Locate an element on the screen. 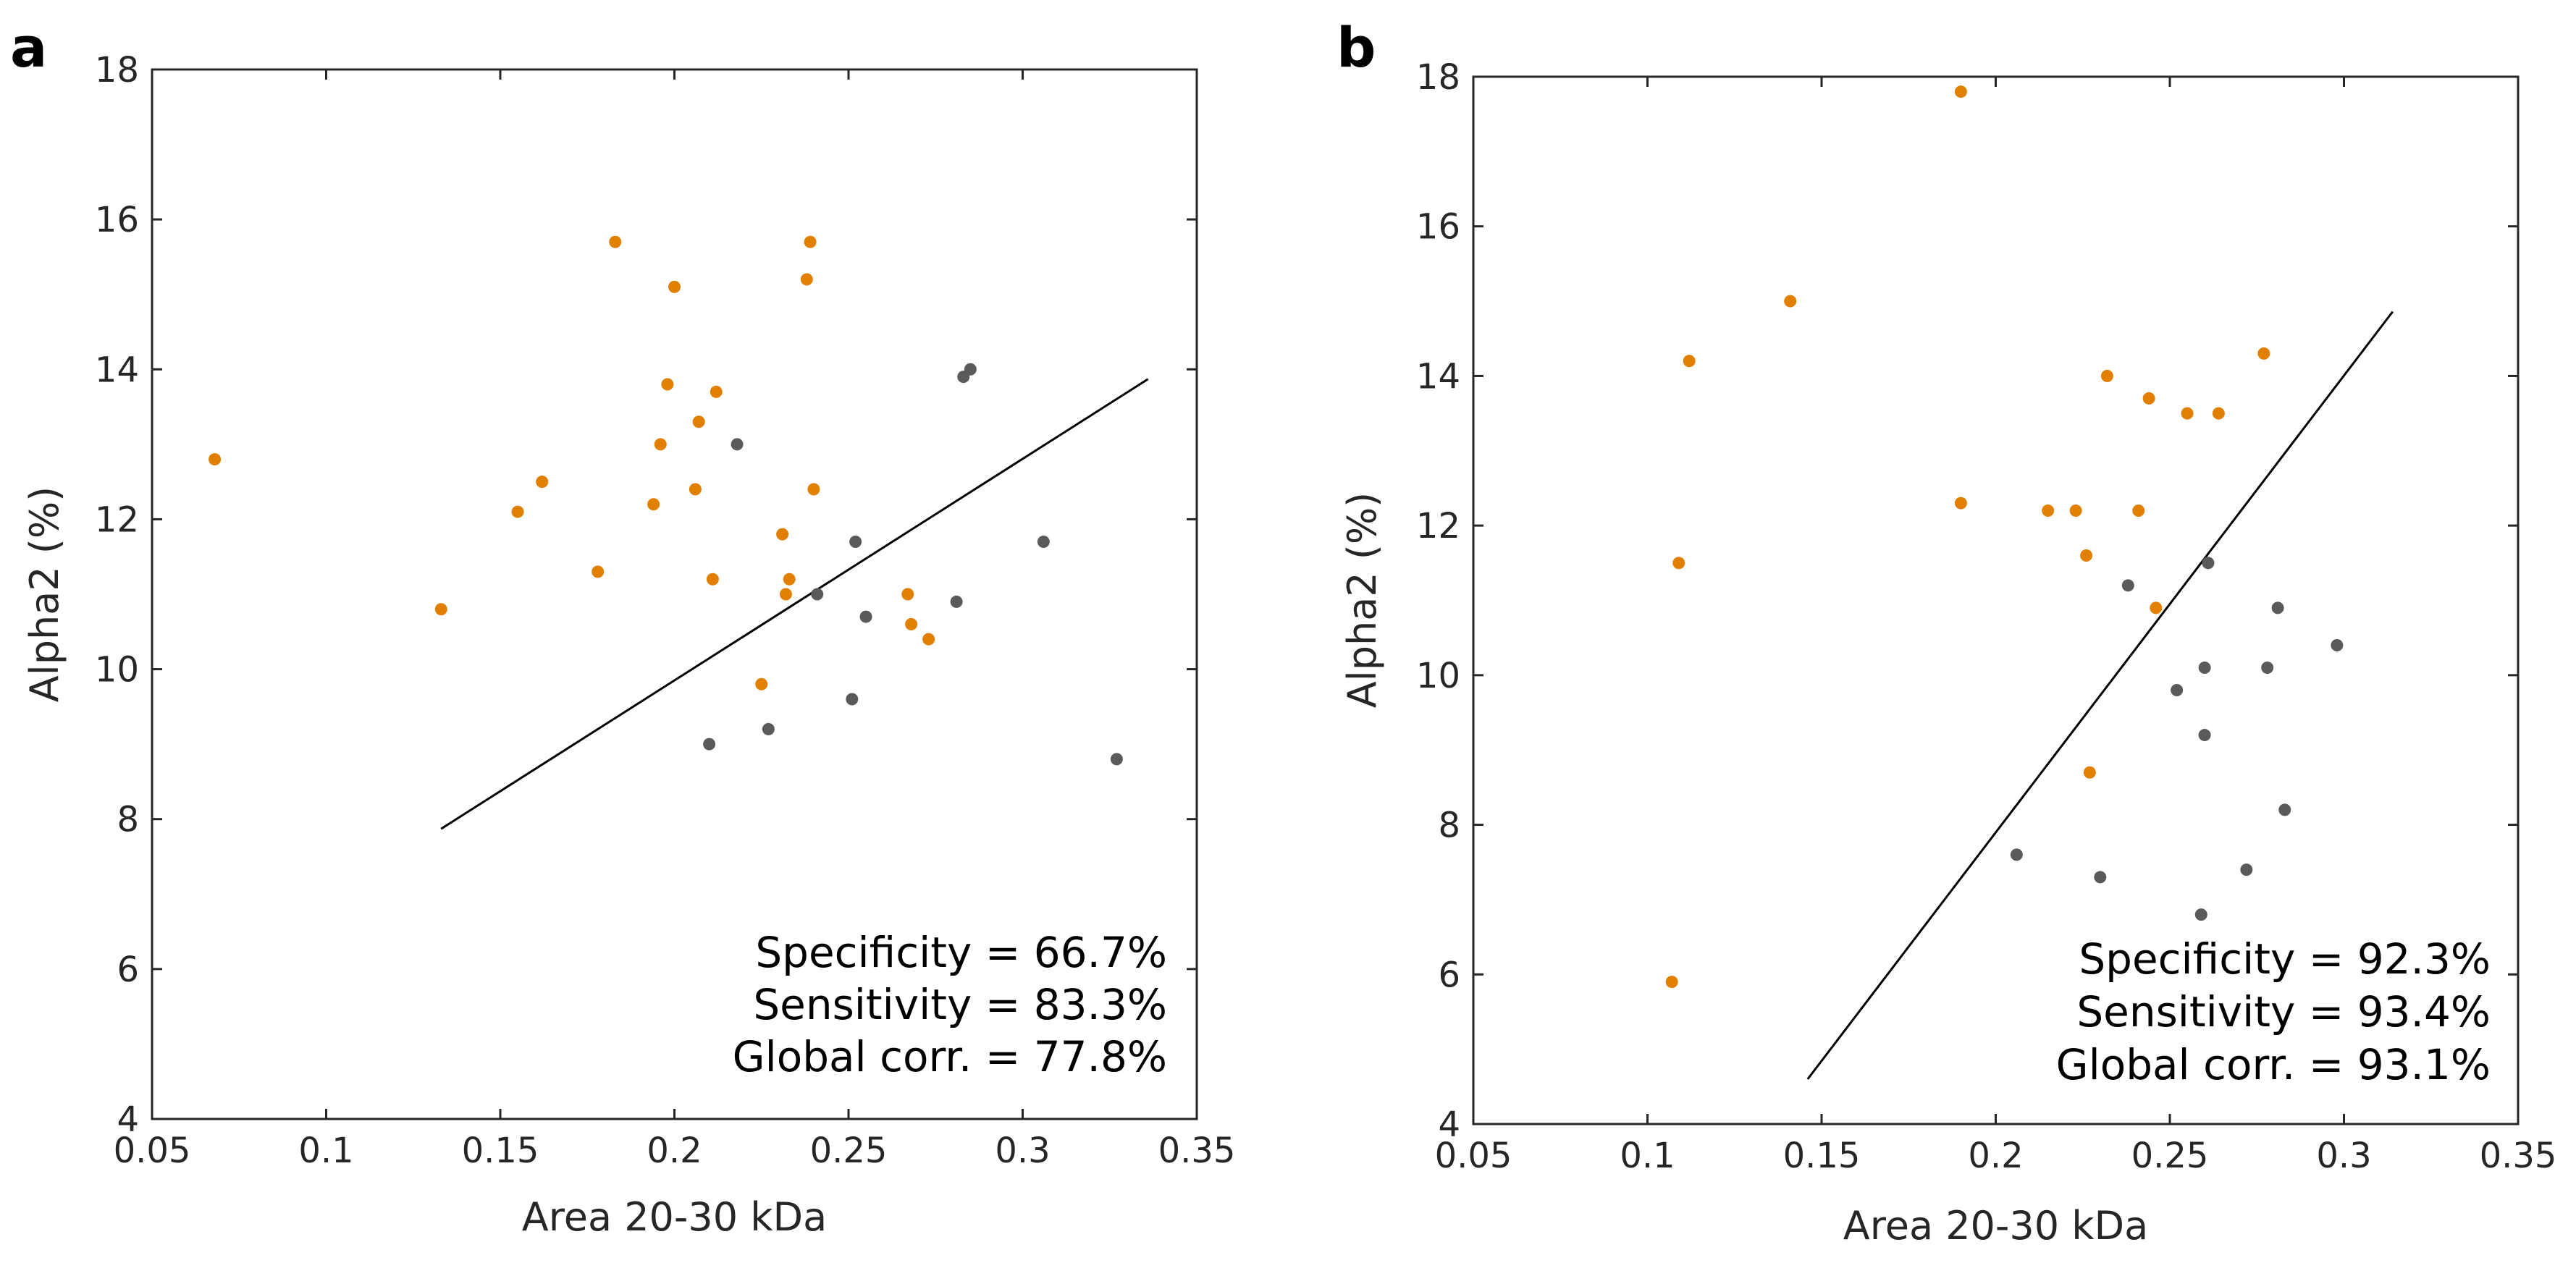 This screenshot has height=1263, width=2576. panel-a-label: a is located at coordinates (28, 48).